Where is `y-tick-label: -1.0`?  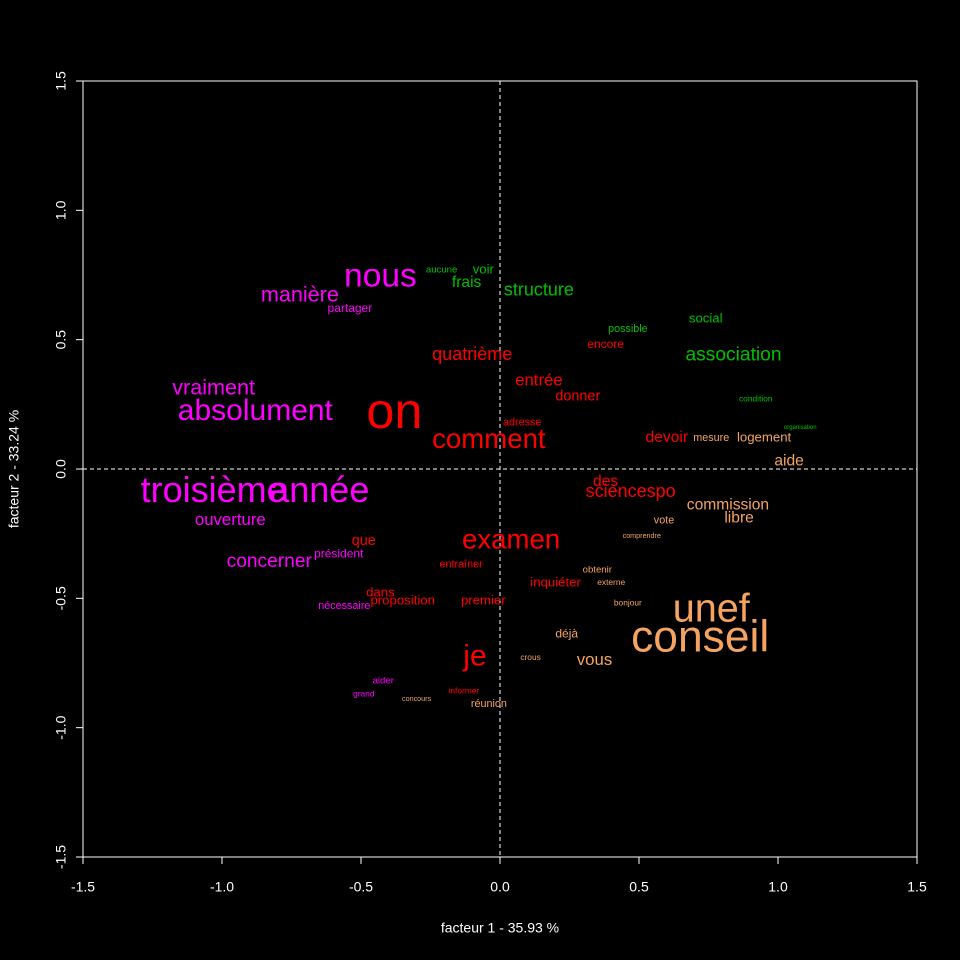 y-tick-label: -1.0 is located at coordinates (61, 727).